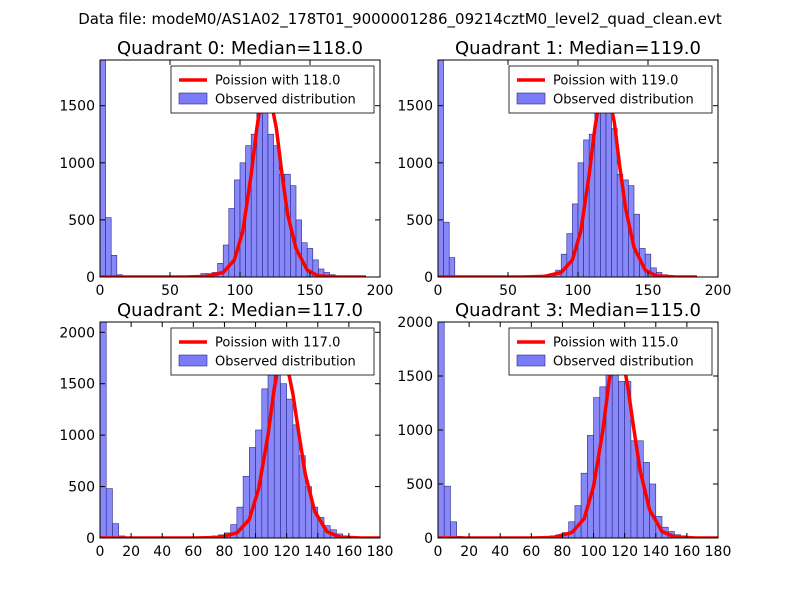 The width and height of the screenshot is (800, 600). What do you see at coordinates (578, 310) in the screenshot?
I see `subplot-title: Quadrant 3: Median=115.0` at bounding box center [578, 310].